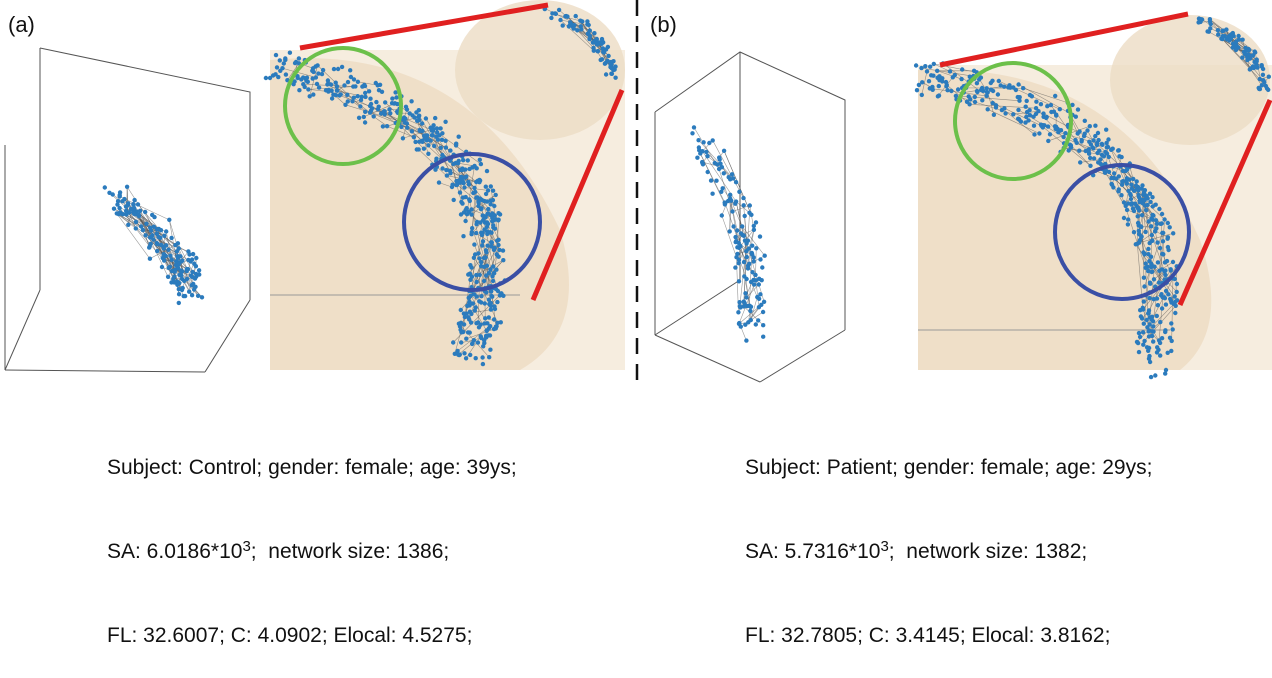  Describe the element at coordinates (174, 551) in the screenshot. I see `caption-text: SA: 6.0186*10` at that location.